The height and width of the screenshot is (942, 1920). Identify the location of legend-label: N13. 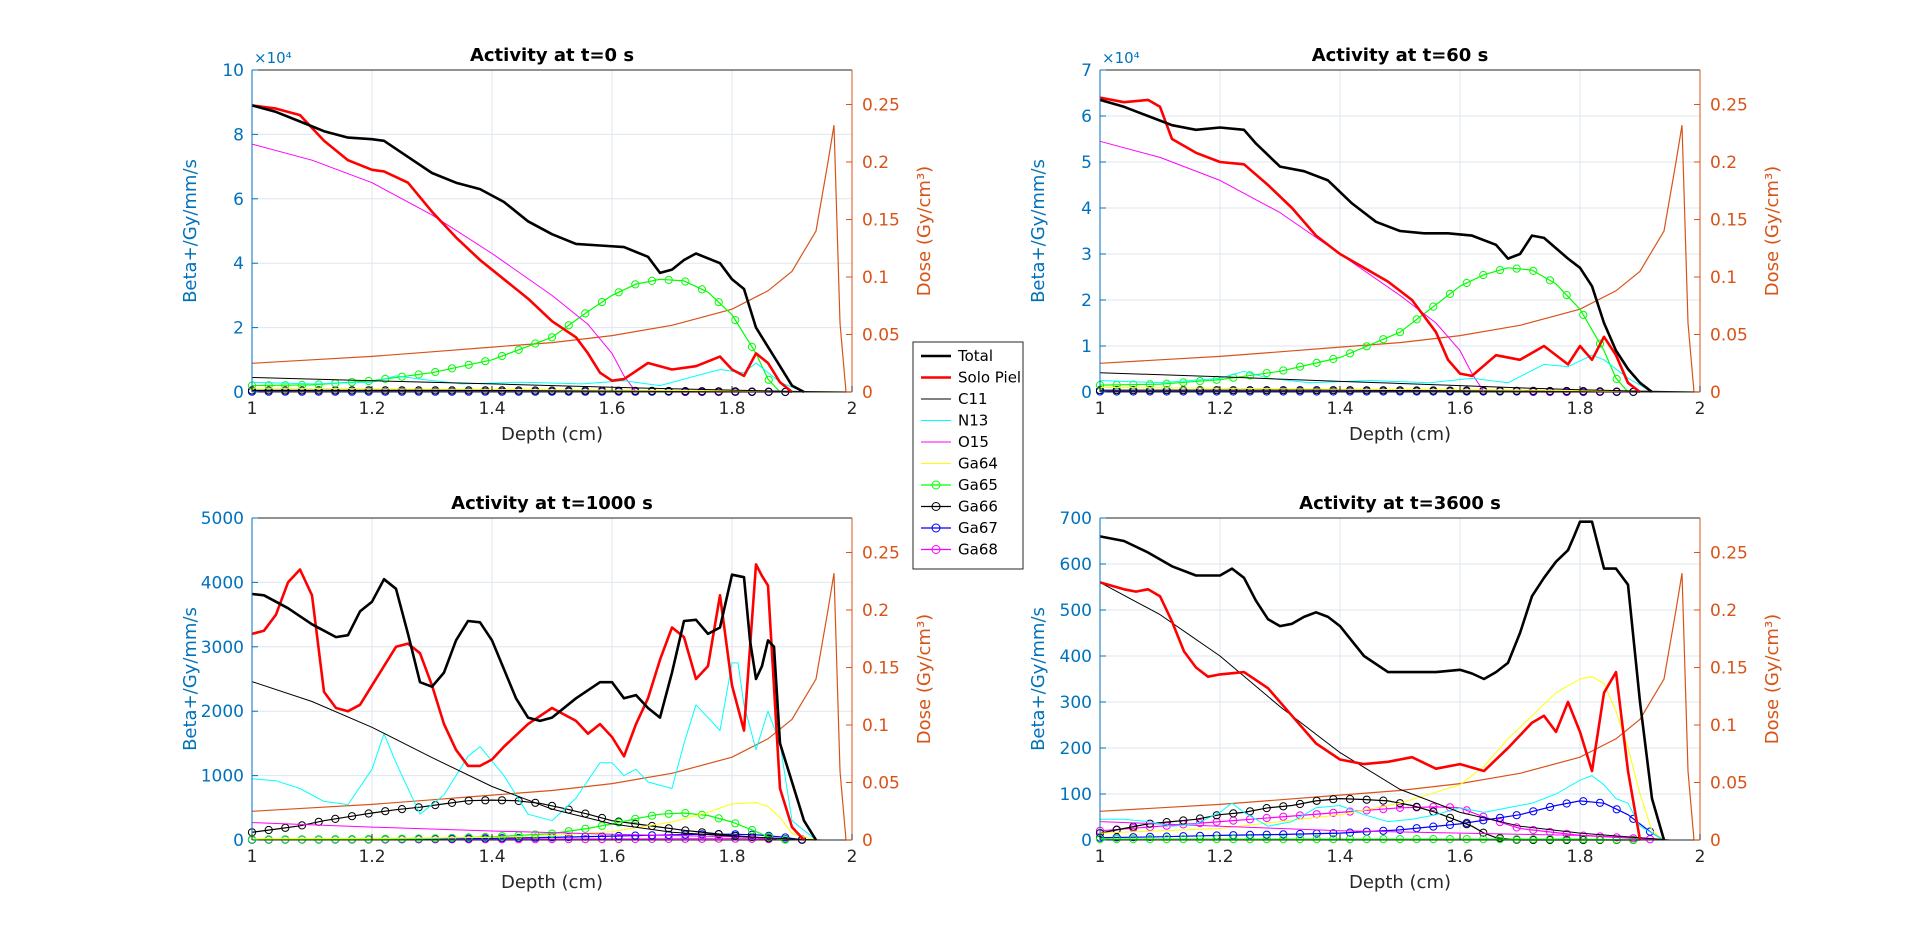
(973, 421).